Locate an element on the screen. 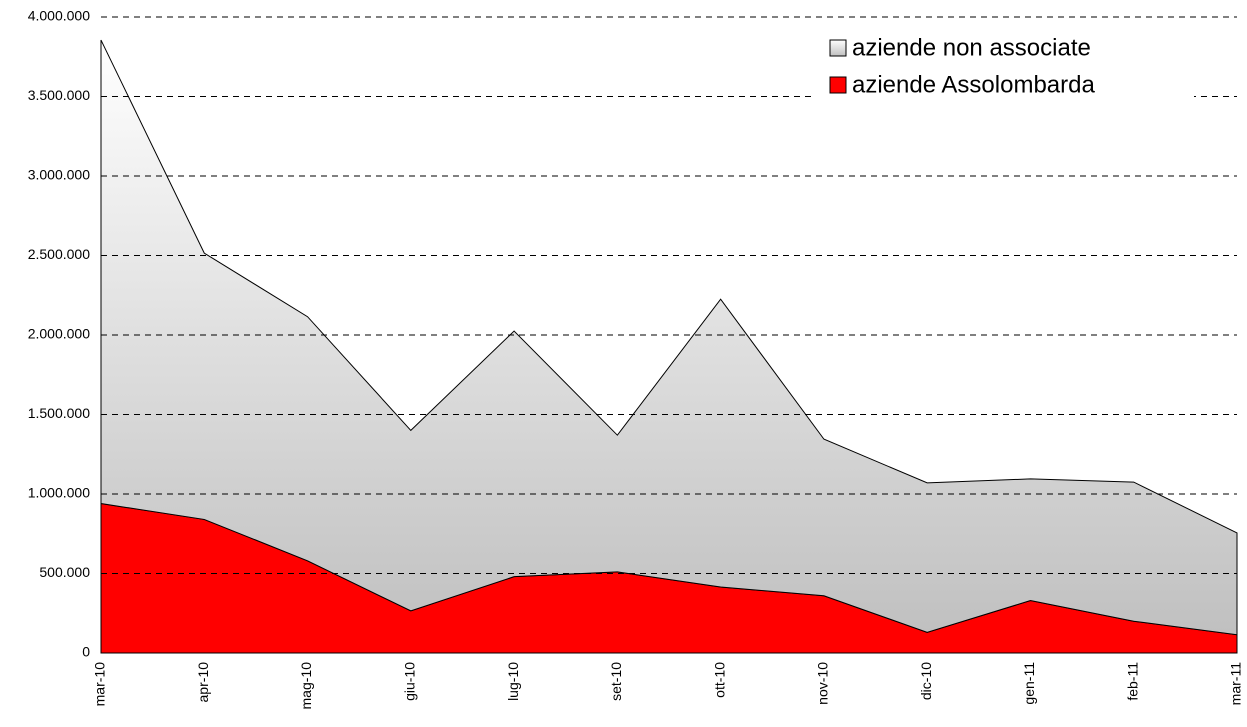 This screenshot has height=727, width=1247. x-tick-label: set-10 is located at coordinates (616, 681).